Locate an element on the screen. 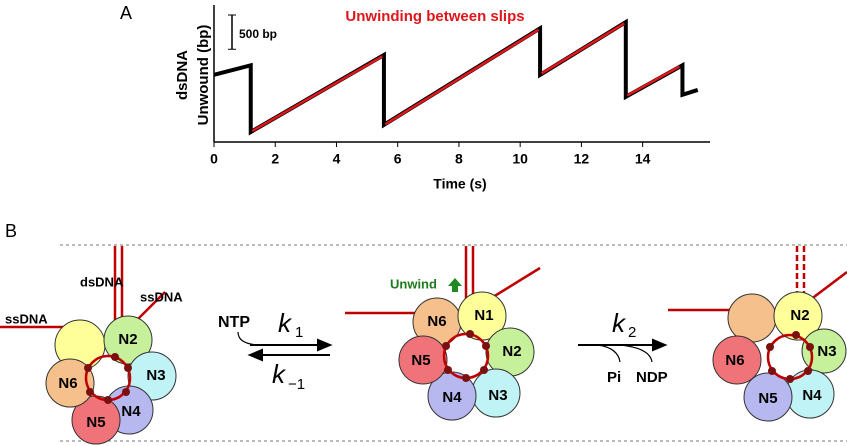 This screenshot has height=446, width=847. product-label: Pi is located at coordinates (614, 377).